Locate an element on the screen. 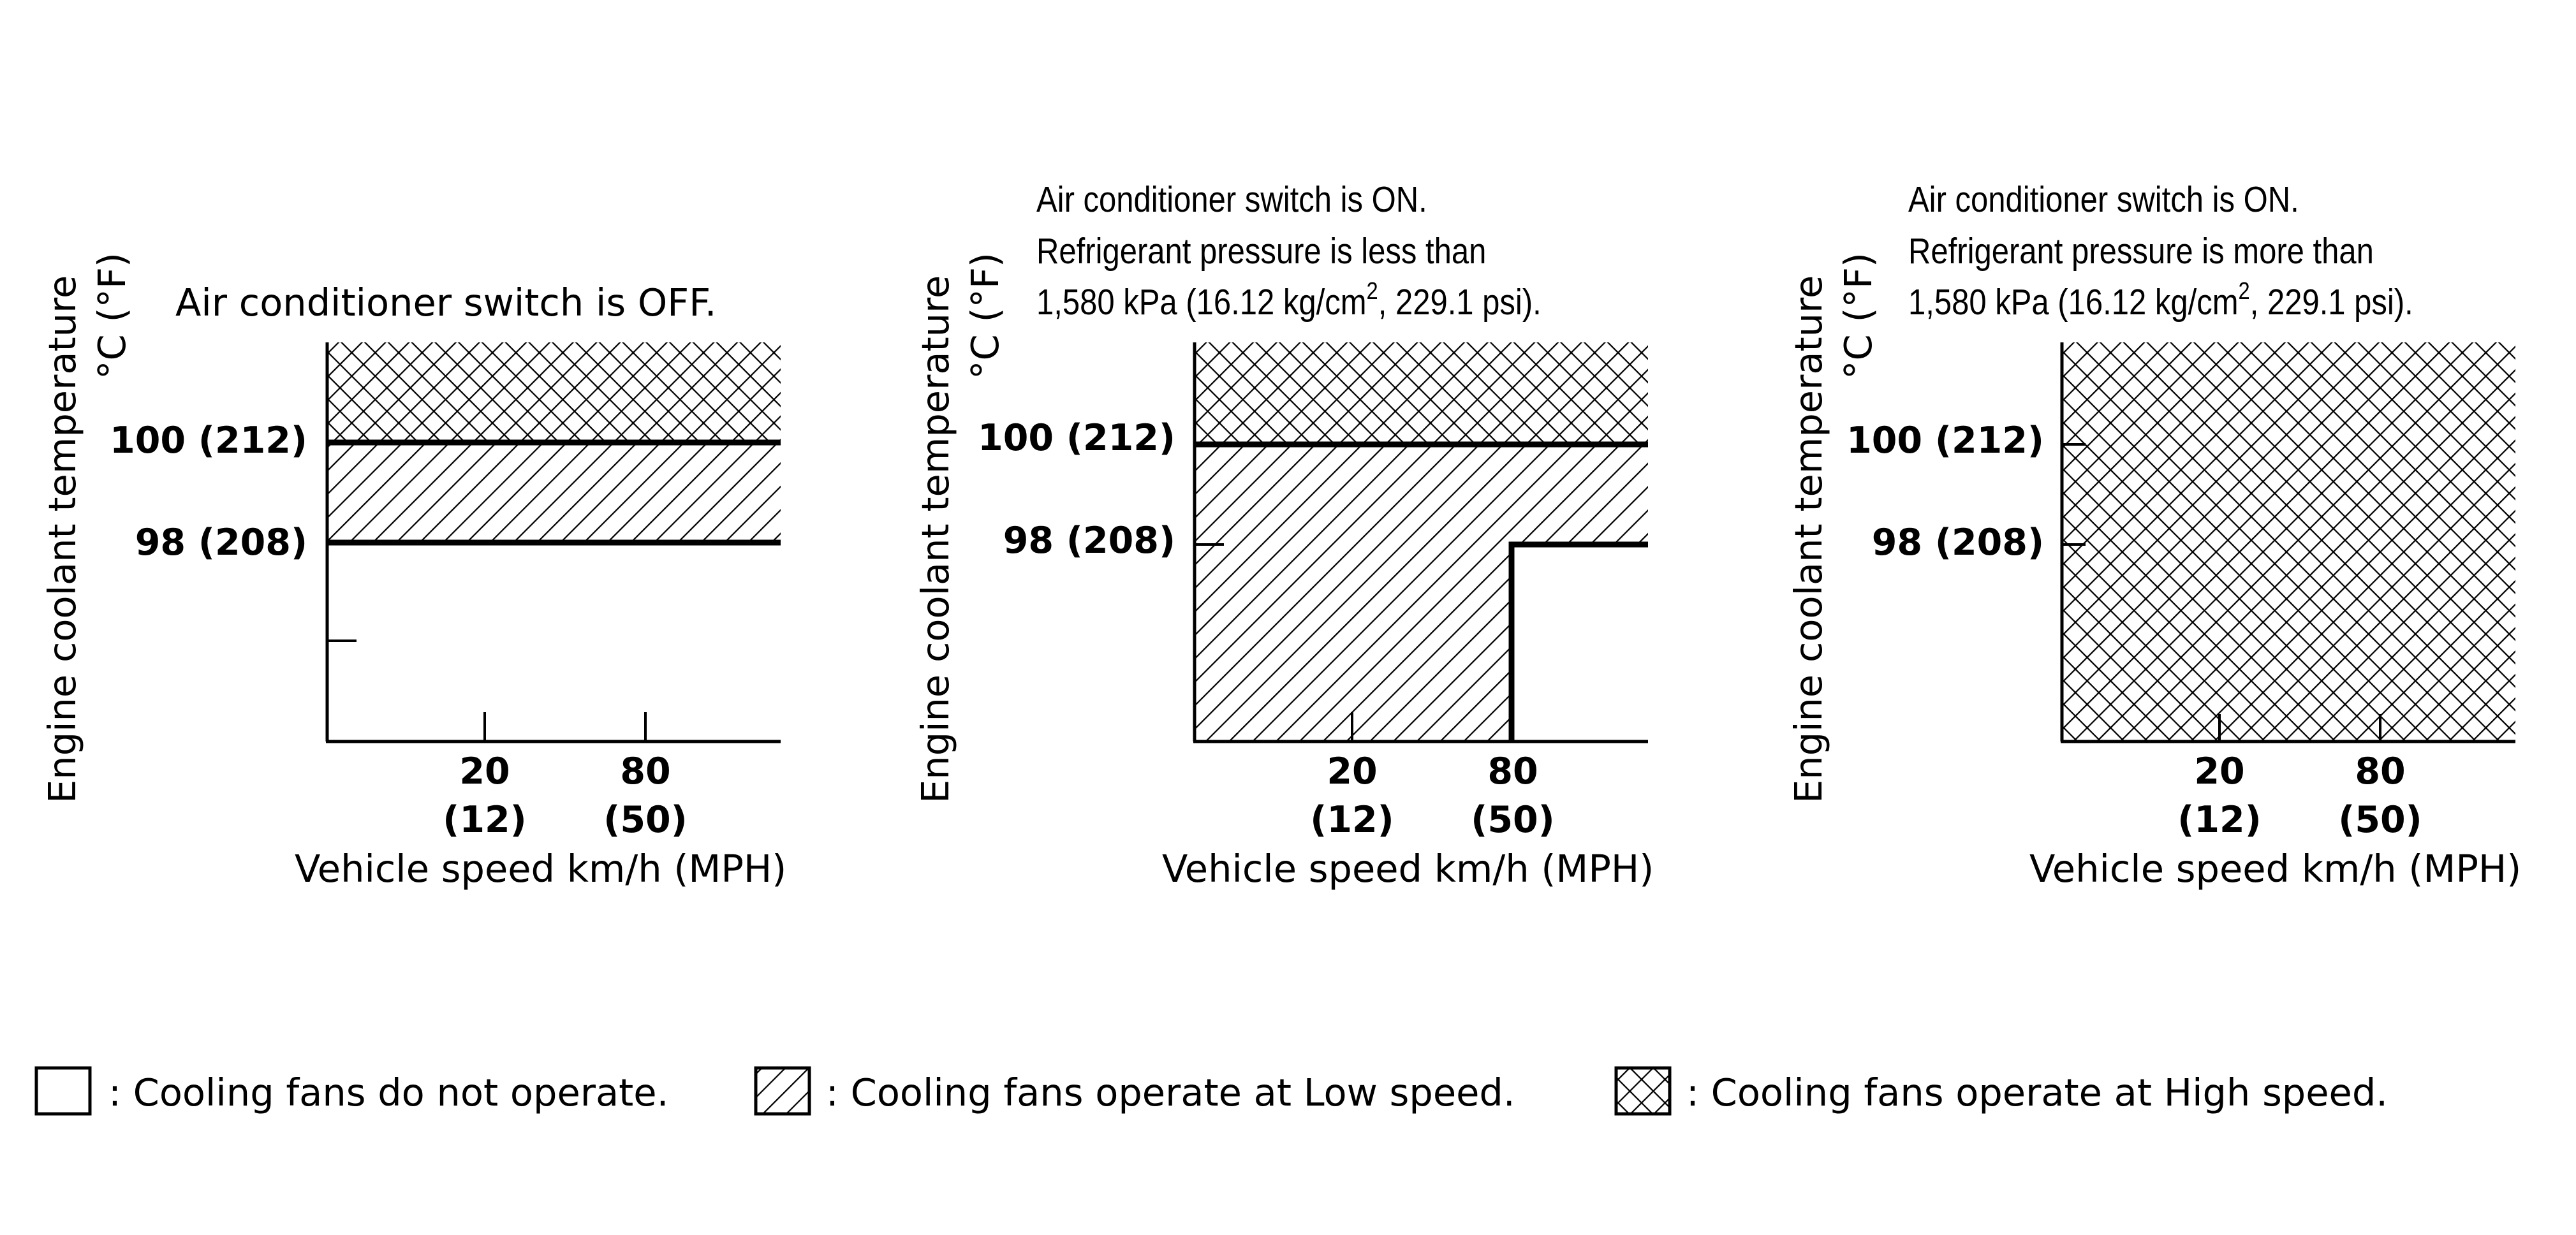 This screenshot has width=2576, height=1235. panel-3-y-axis-unit: °C (°F) is located at coordinates (1858, 315).